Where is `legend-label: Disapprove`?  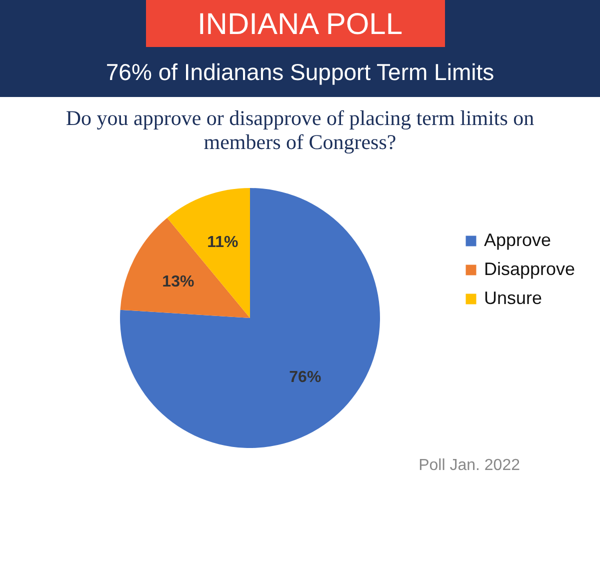
legend-label: Disapprove is located at coordinates (530, 269).